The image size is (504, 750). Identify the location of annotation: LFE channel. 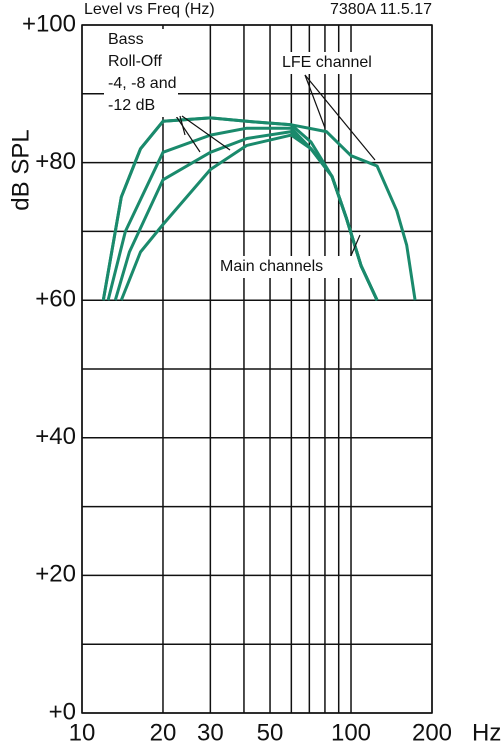
(327, 62).